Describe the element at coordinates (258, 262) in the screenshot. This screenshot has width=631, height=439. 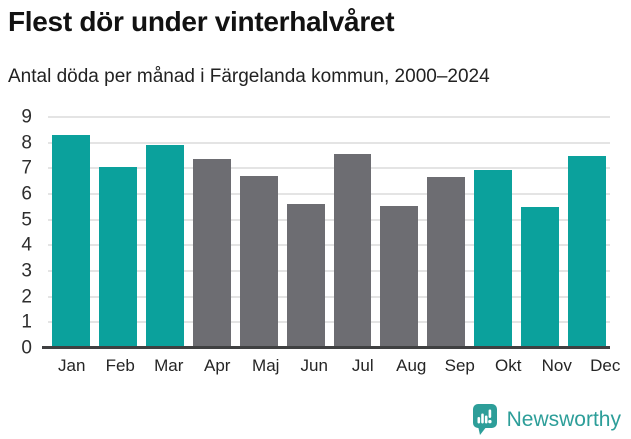
I see `bar-maj` at that location.